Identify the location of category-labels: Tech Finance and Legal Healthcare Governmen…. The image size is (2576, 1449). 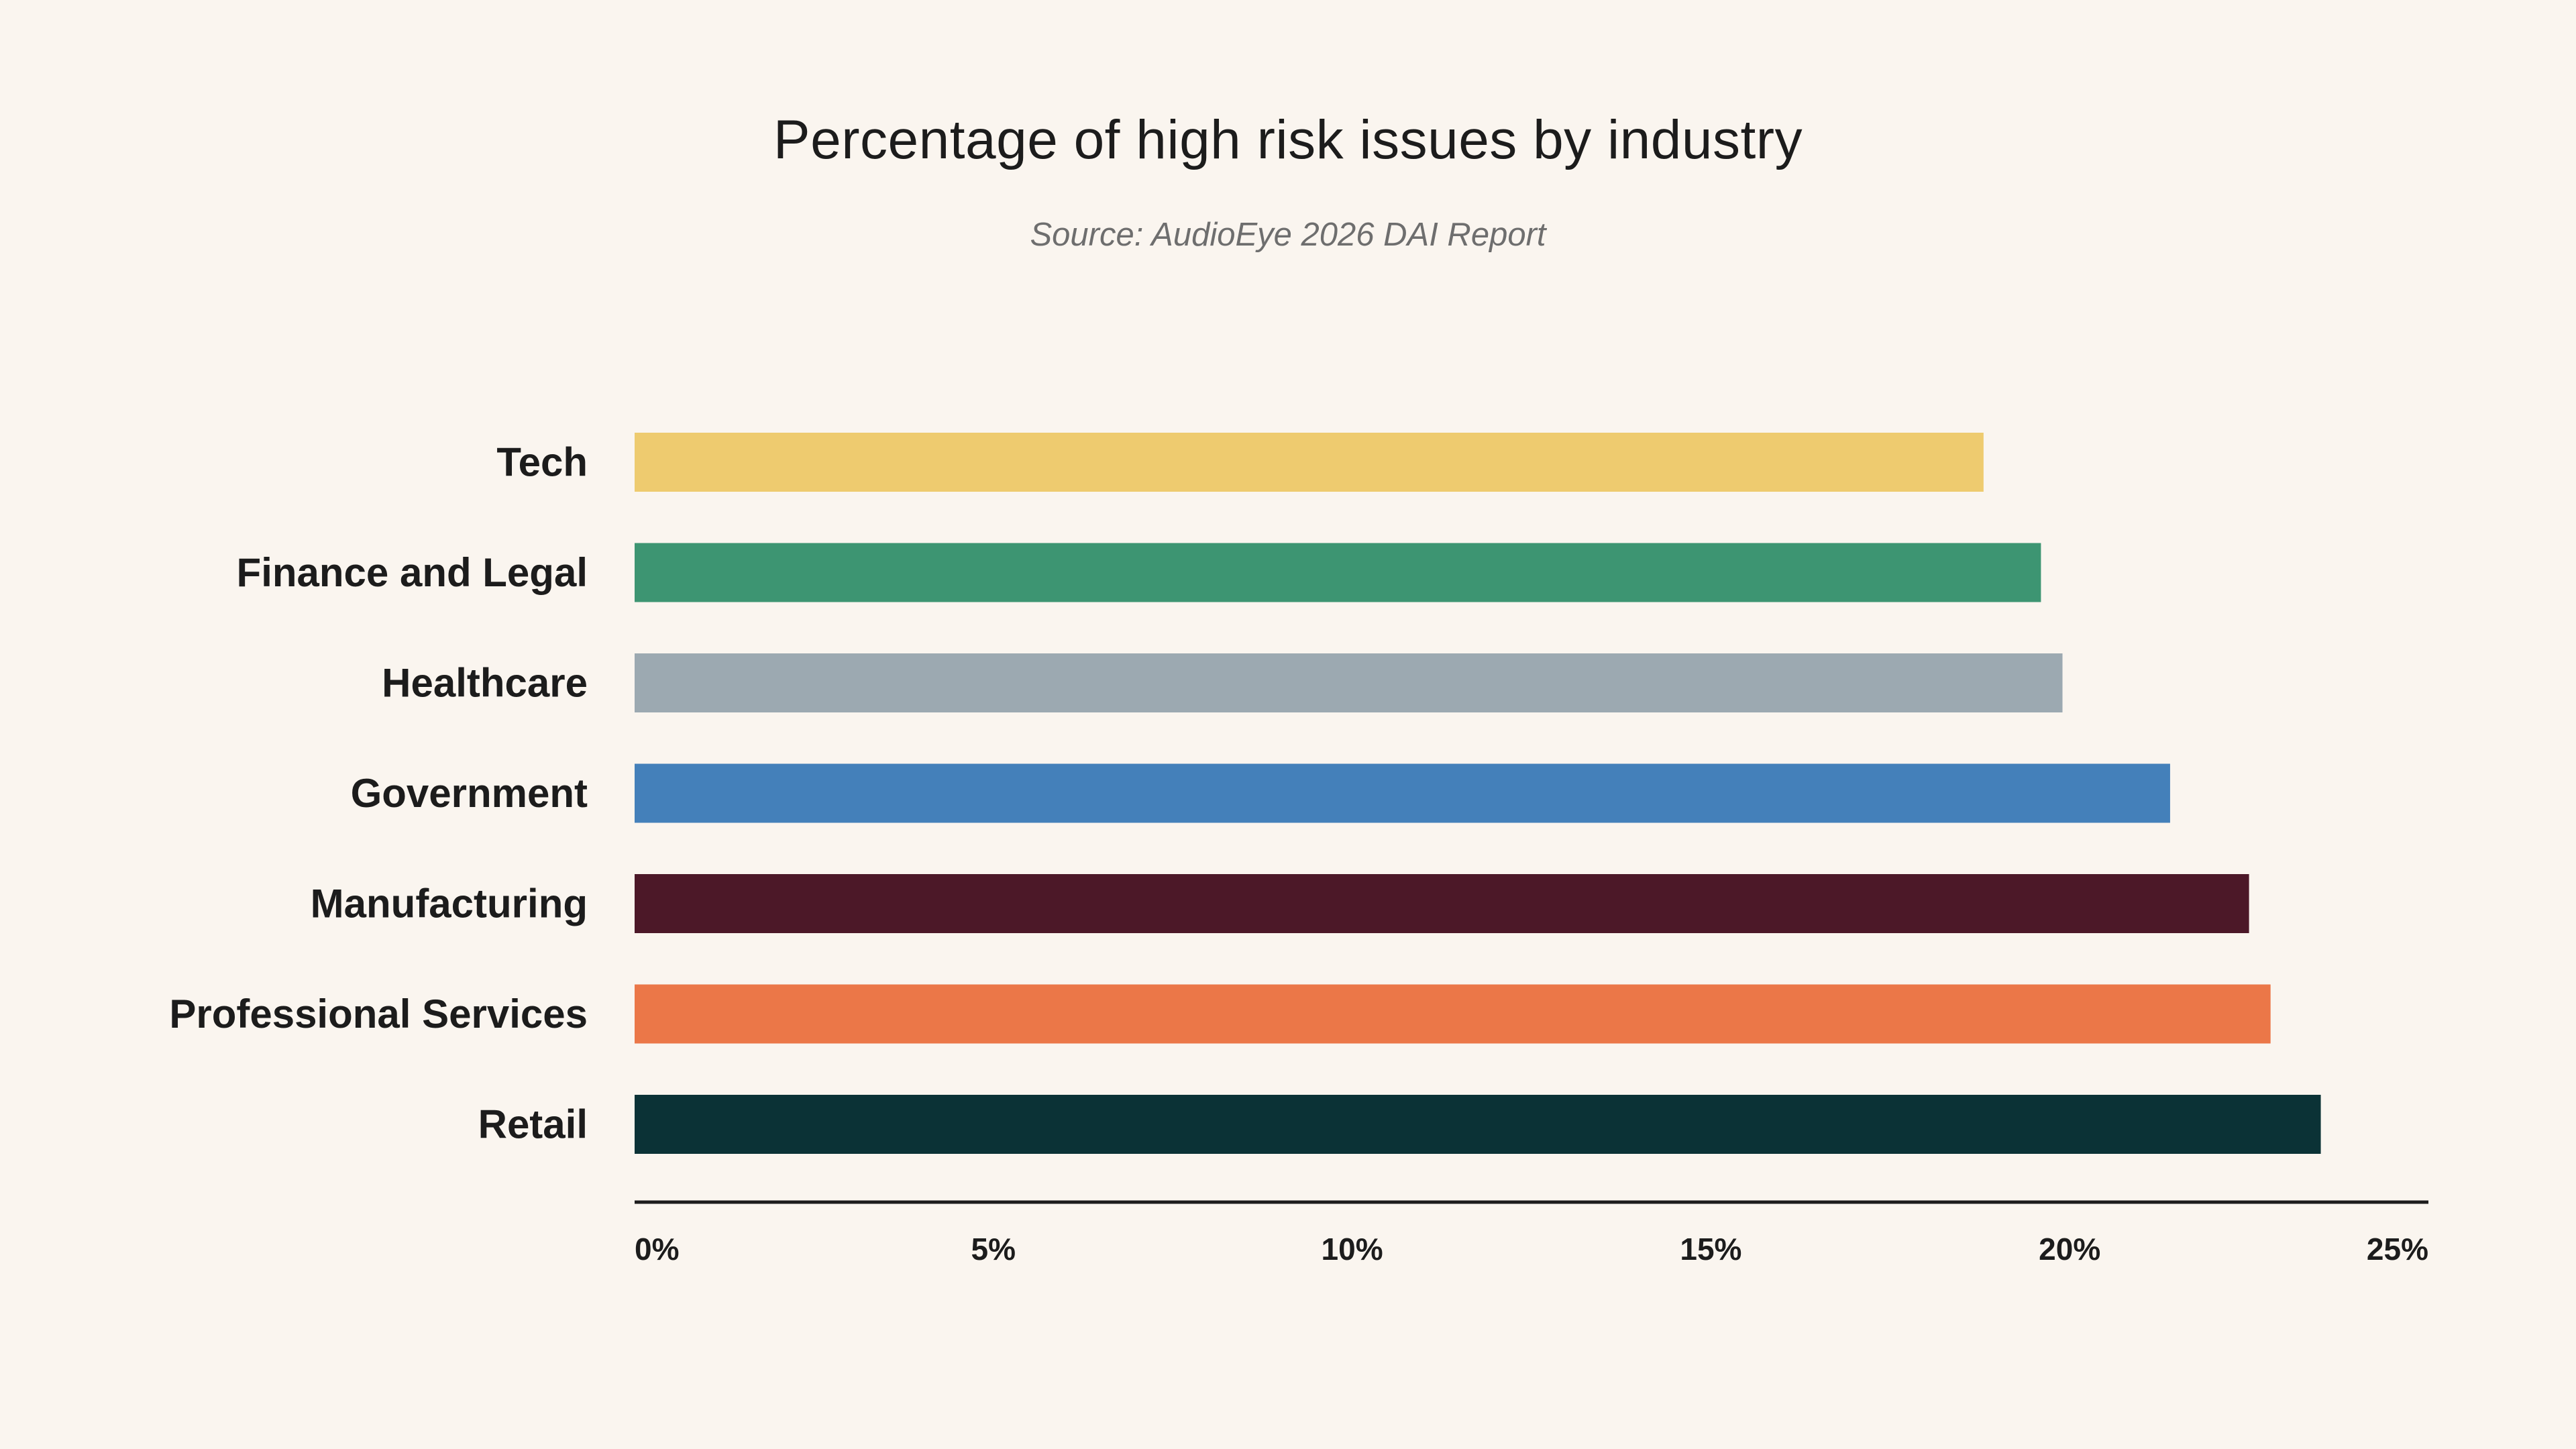
(378, 793).